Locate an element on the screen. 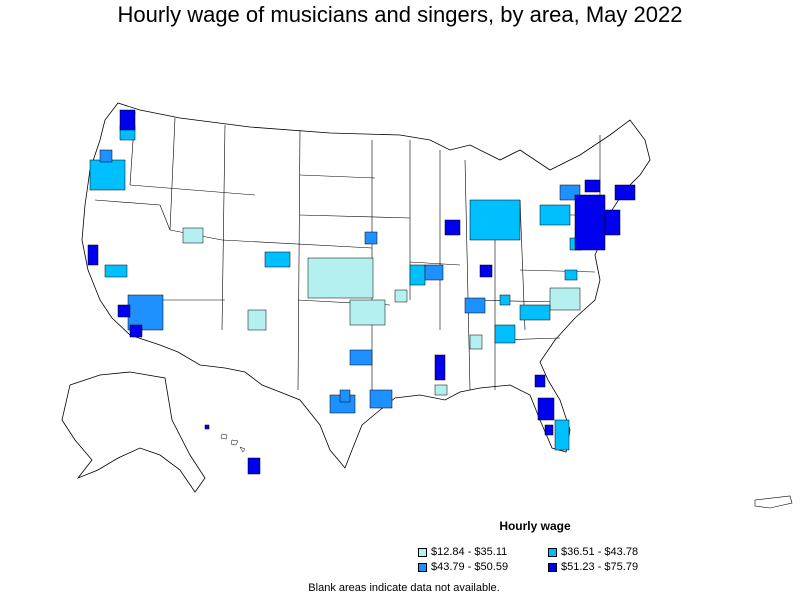  legend-label-1: $12.84 - $35.11 is located at coordinates (469, 552).